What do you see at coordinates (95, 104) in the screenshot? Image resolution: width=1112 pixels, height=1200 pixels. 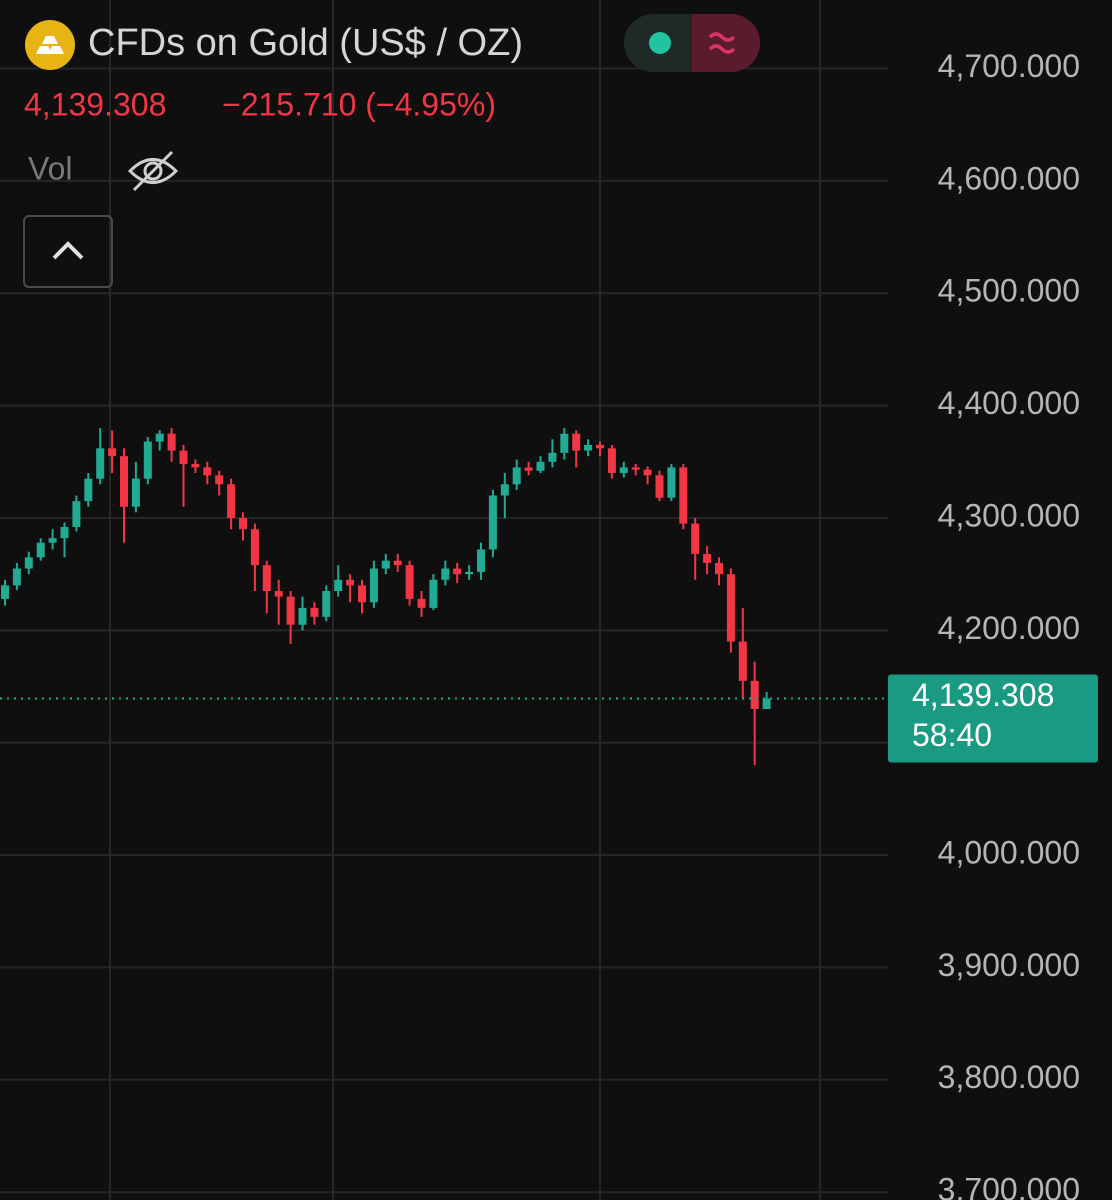 I see `last-price: 4,139.308` at bounding box center [95, 104].